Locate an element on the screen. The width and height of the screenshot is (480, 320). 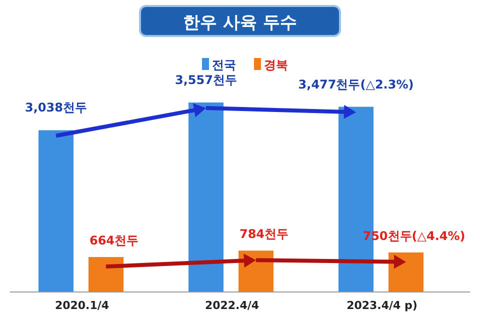
data-label: 784천두 is located at coordinates (264, 234).